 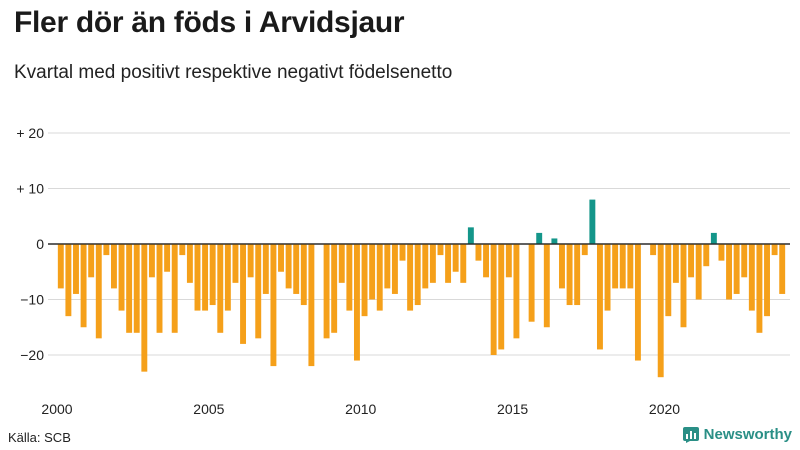 I want to click on y-tick-label: 0, so click(x=40, y=244).